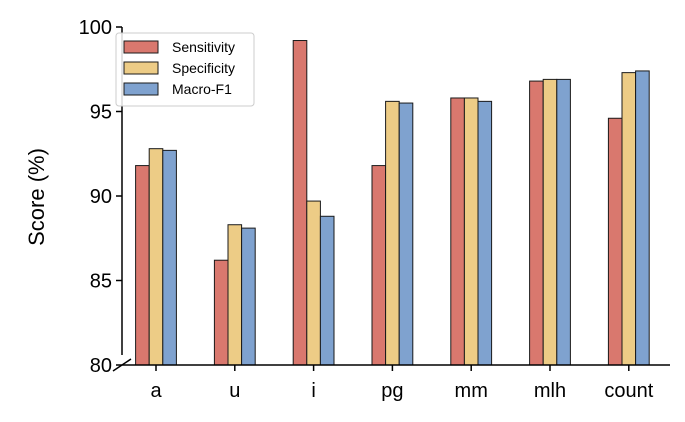 This screenshot has width=685, height=422. Describe the element at coordinates (141, 68) in the screenshot. I see `legend-swatch-specificity` at that location.